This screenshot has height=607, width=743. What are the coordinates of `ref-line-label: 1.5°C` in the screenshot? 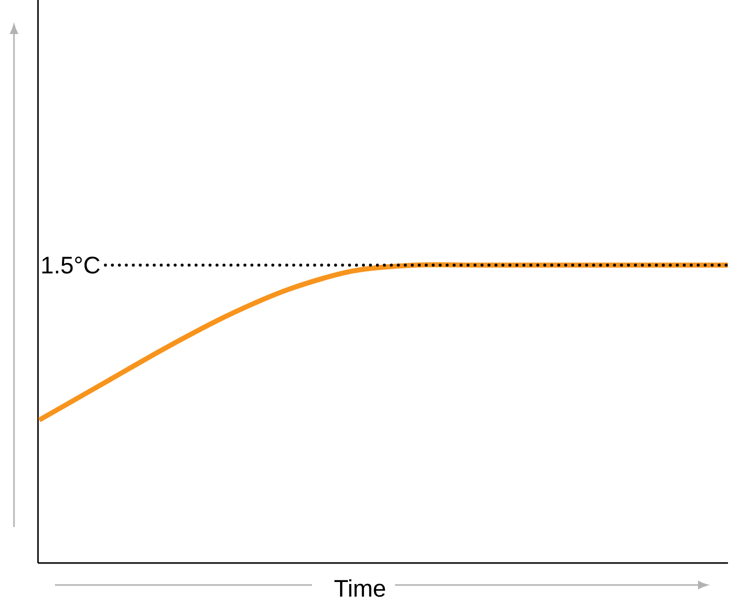 It's located at (71, 265).